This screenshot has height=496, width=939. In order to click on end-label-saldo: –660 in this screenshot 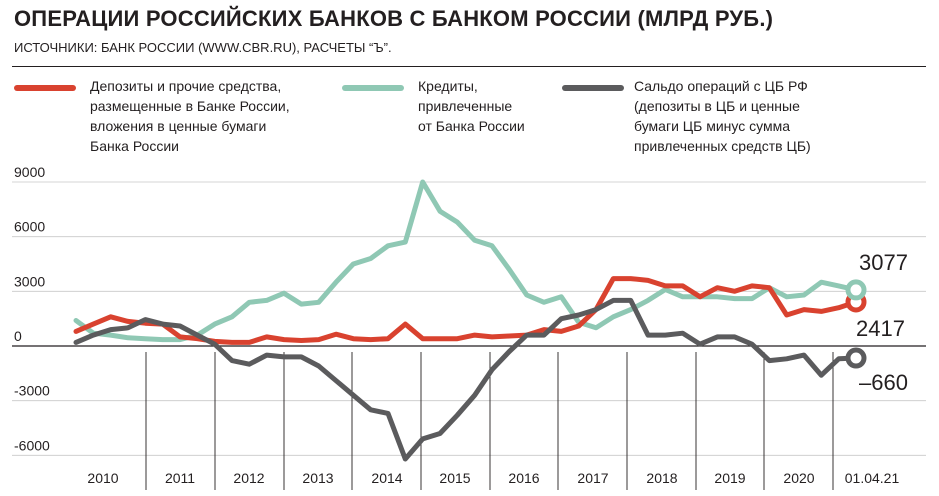, I will do `click(883, 382)`.